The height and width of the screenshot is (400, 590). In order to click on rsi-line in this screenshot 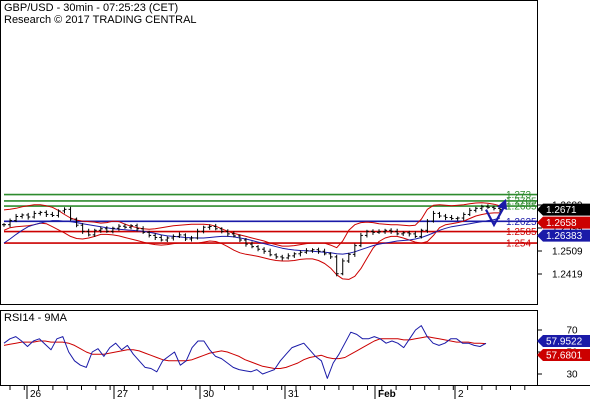, I will do `click(245, 352)`.